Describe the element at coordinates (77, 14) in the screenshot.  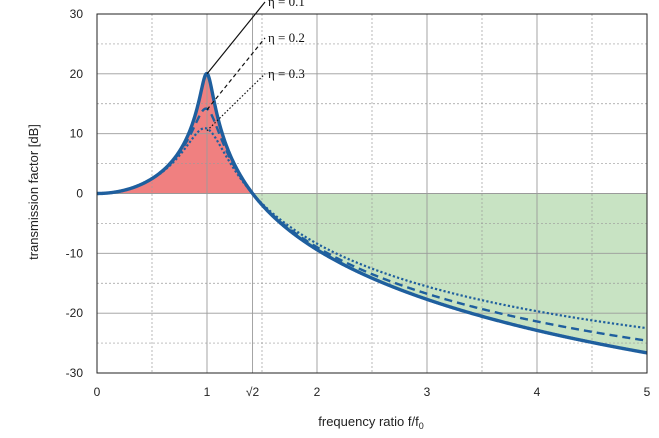
I see `y-tick-label: 30` at that location.